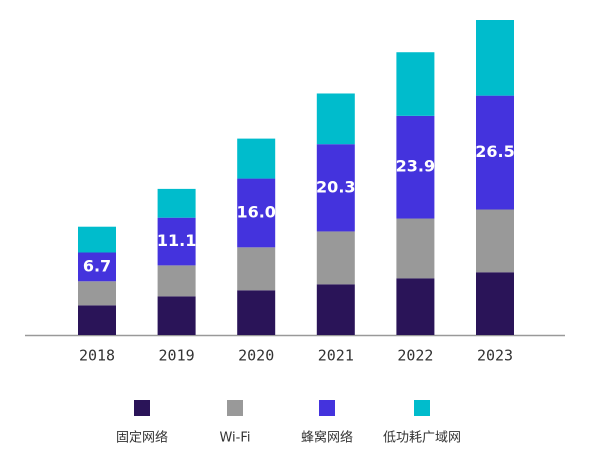  I want to click on value-label: 16.0, so click(255, 211).